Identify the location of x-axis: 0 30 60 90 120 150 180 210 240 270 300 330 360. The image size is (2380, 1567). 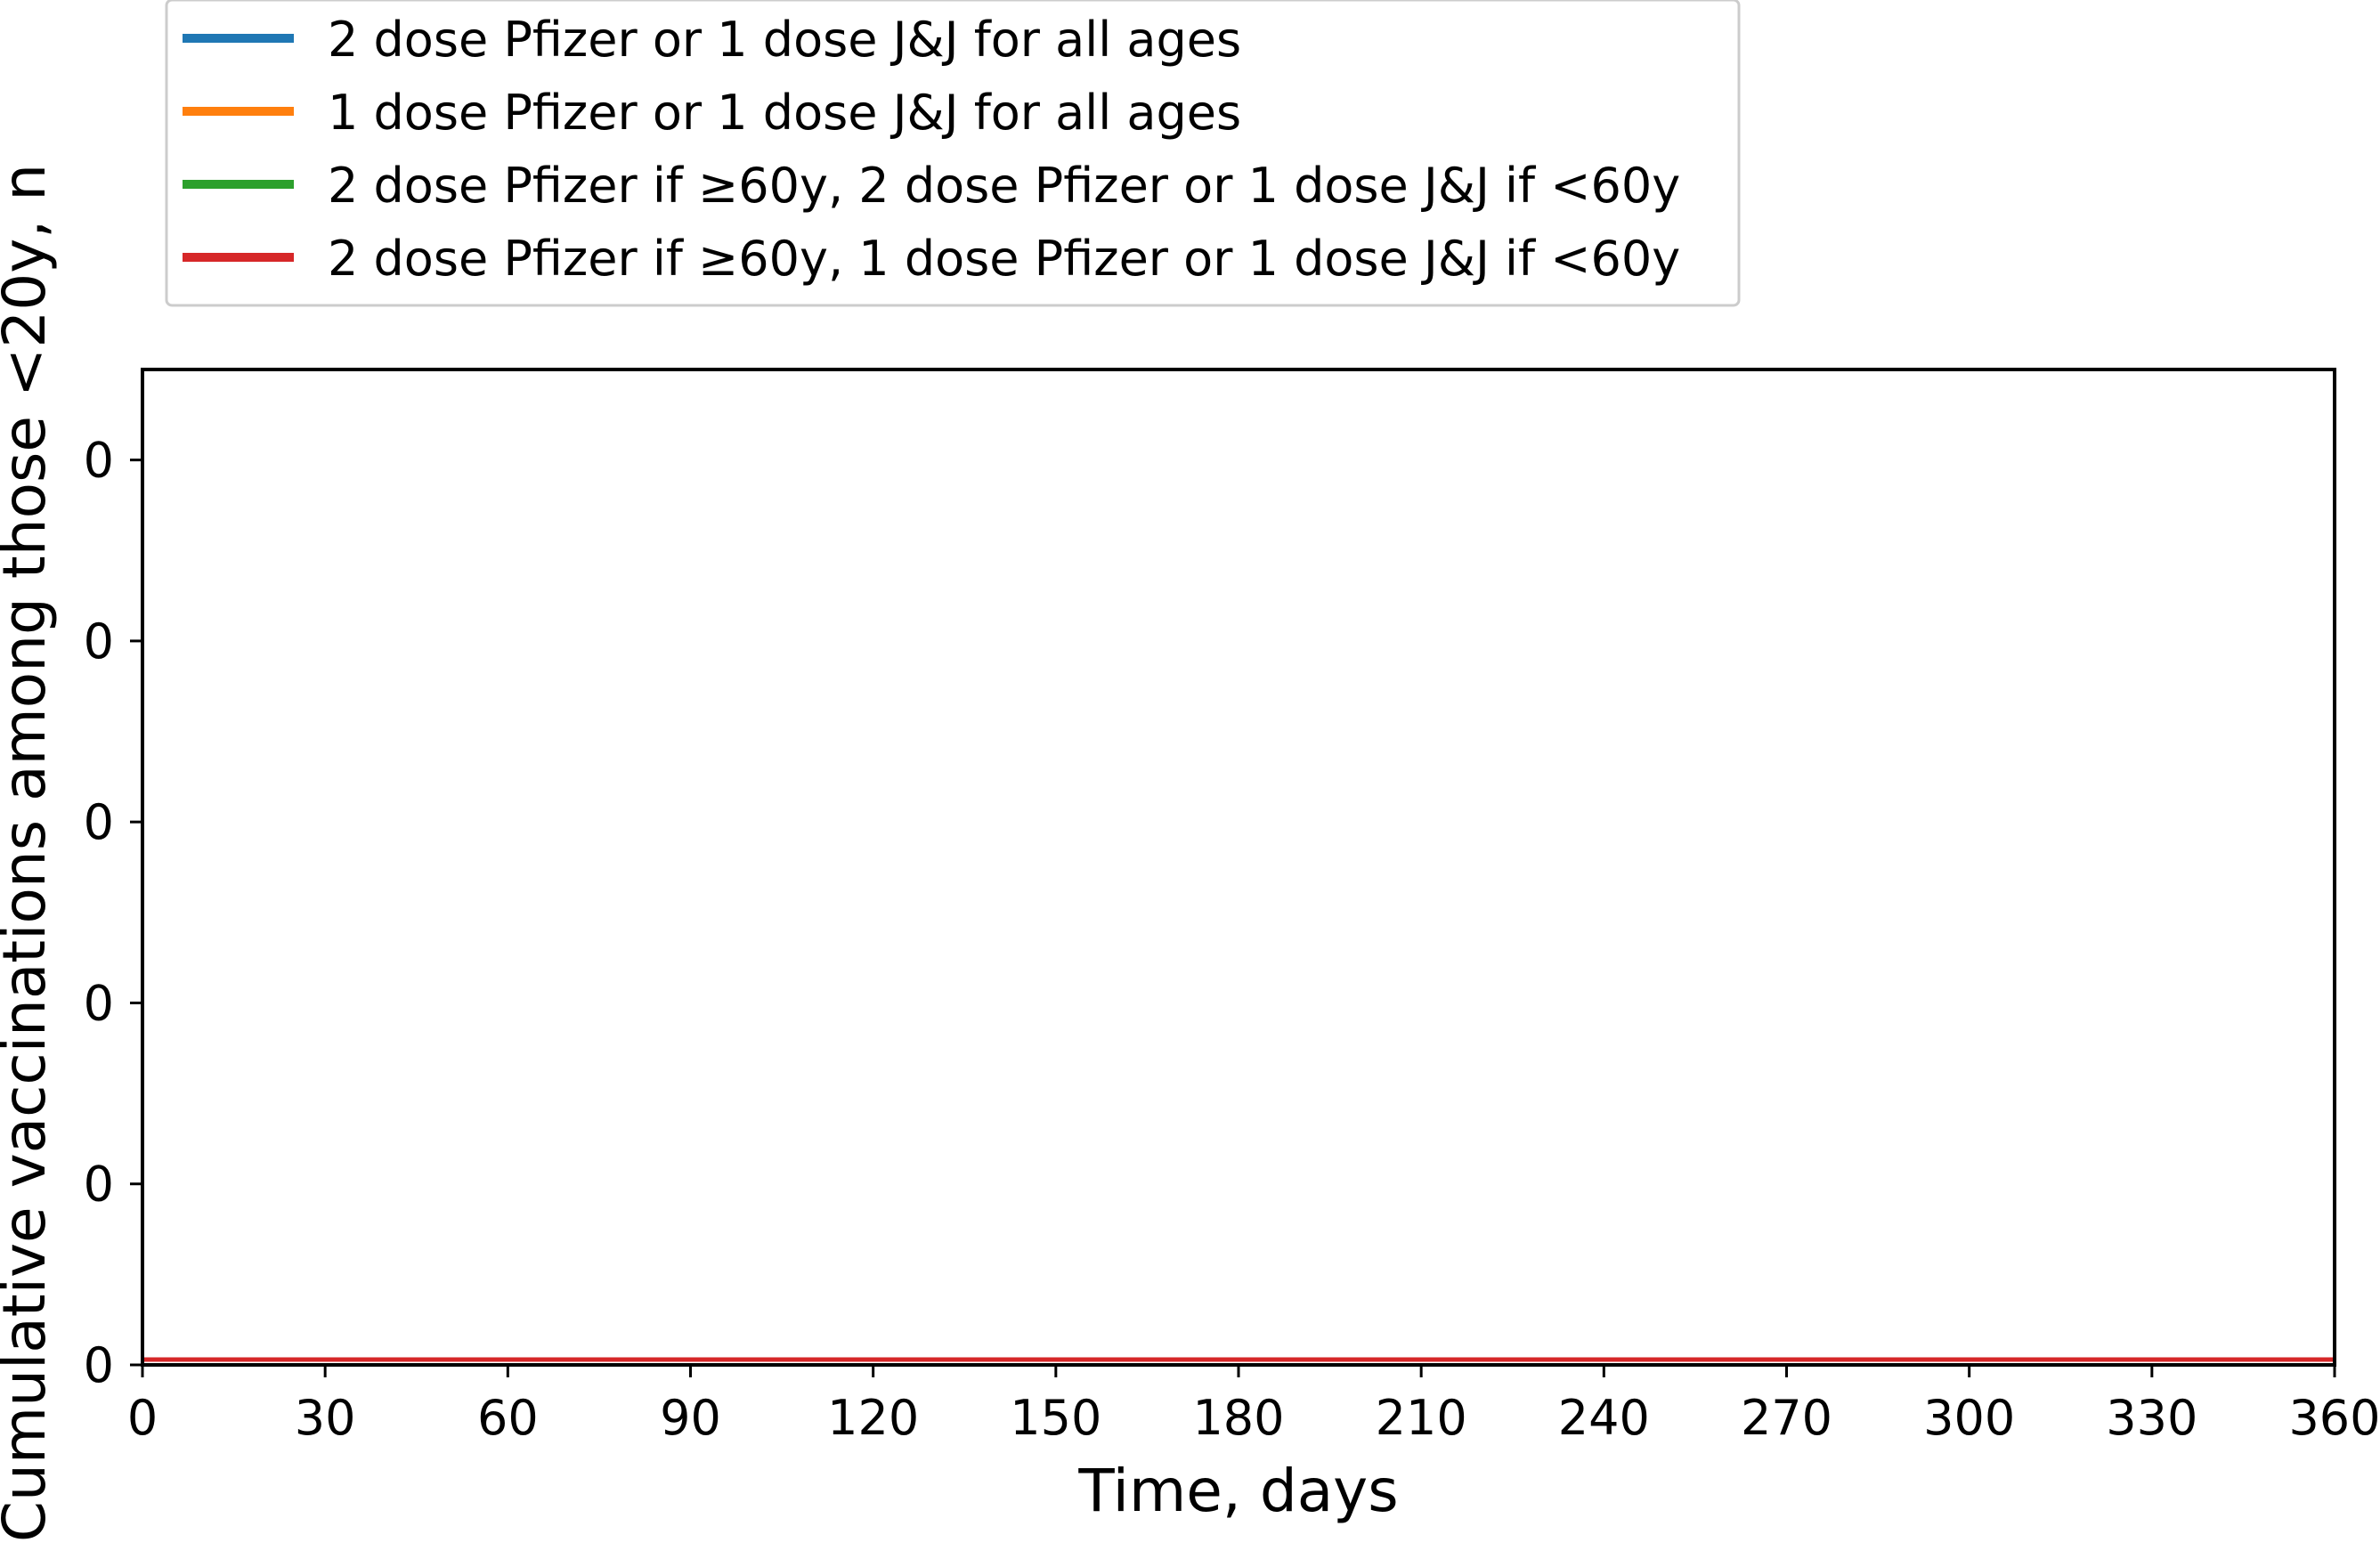
(1253, 1406).